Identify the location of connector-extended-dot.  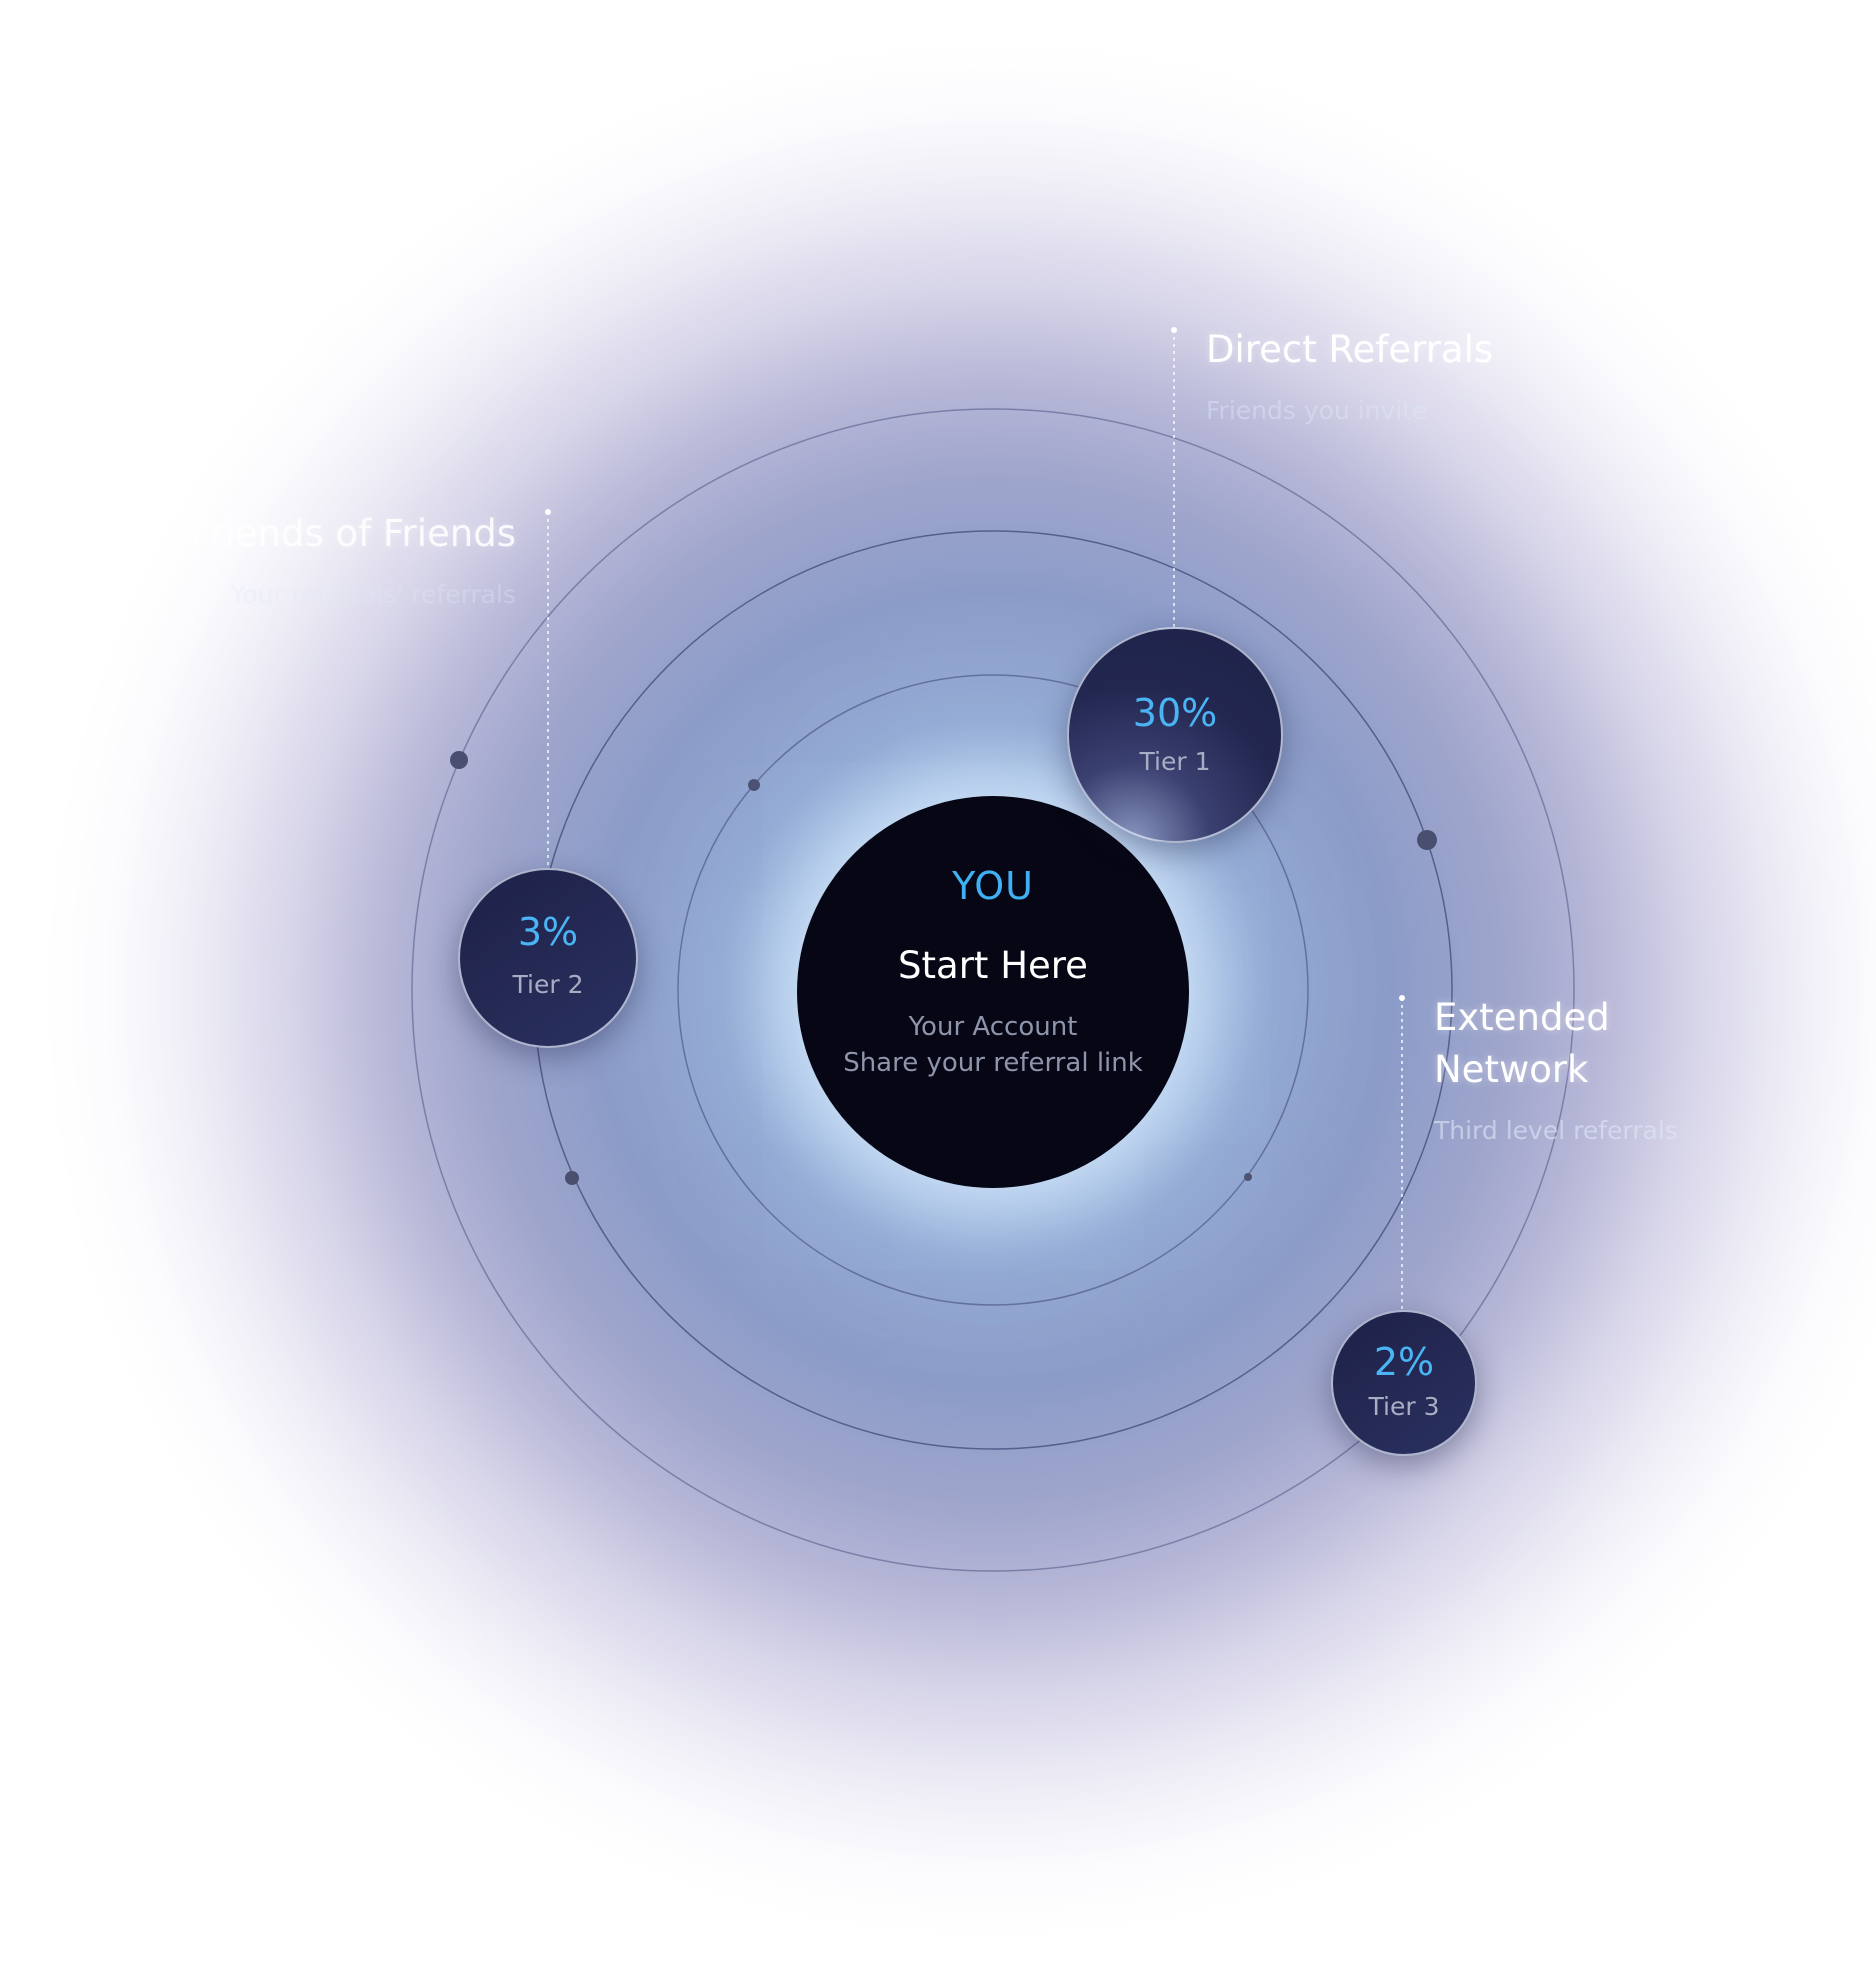
(1402, 998).